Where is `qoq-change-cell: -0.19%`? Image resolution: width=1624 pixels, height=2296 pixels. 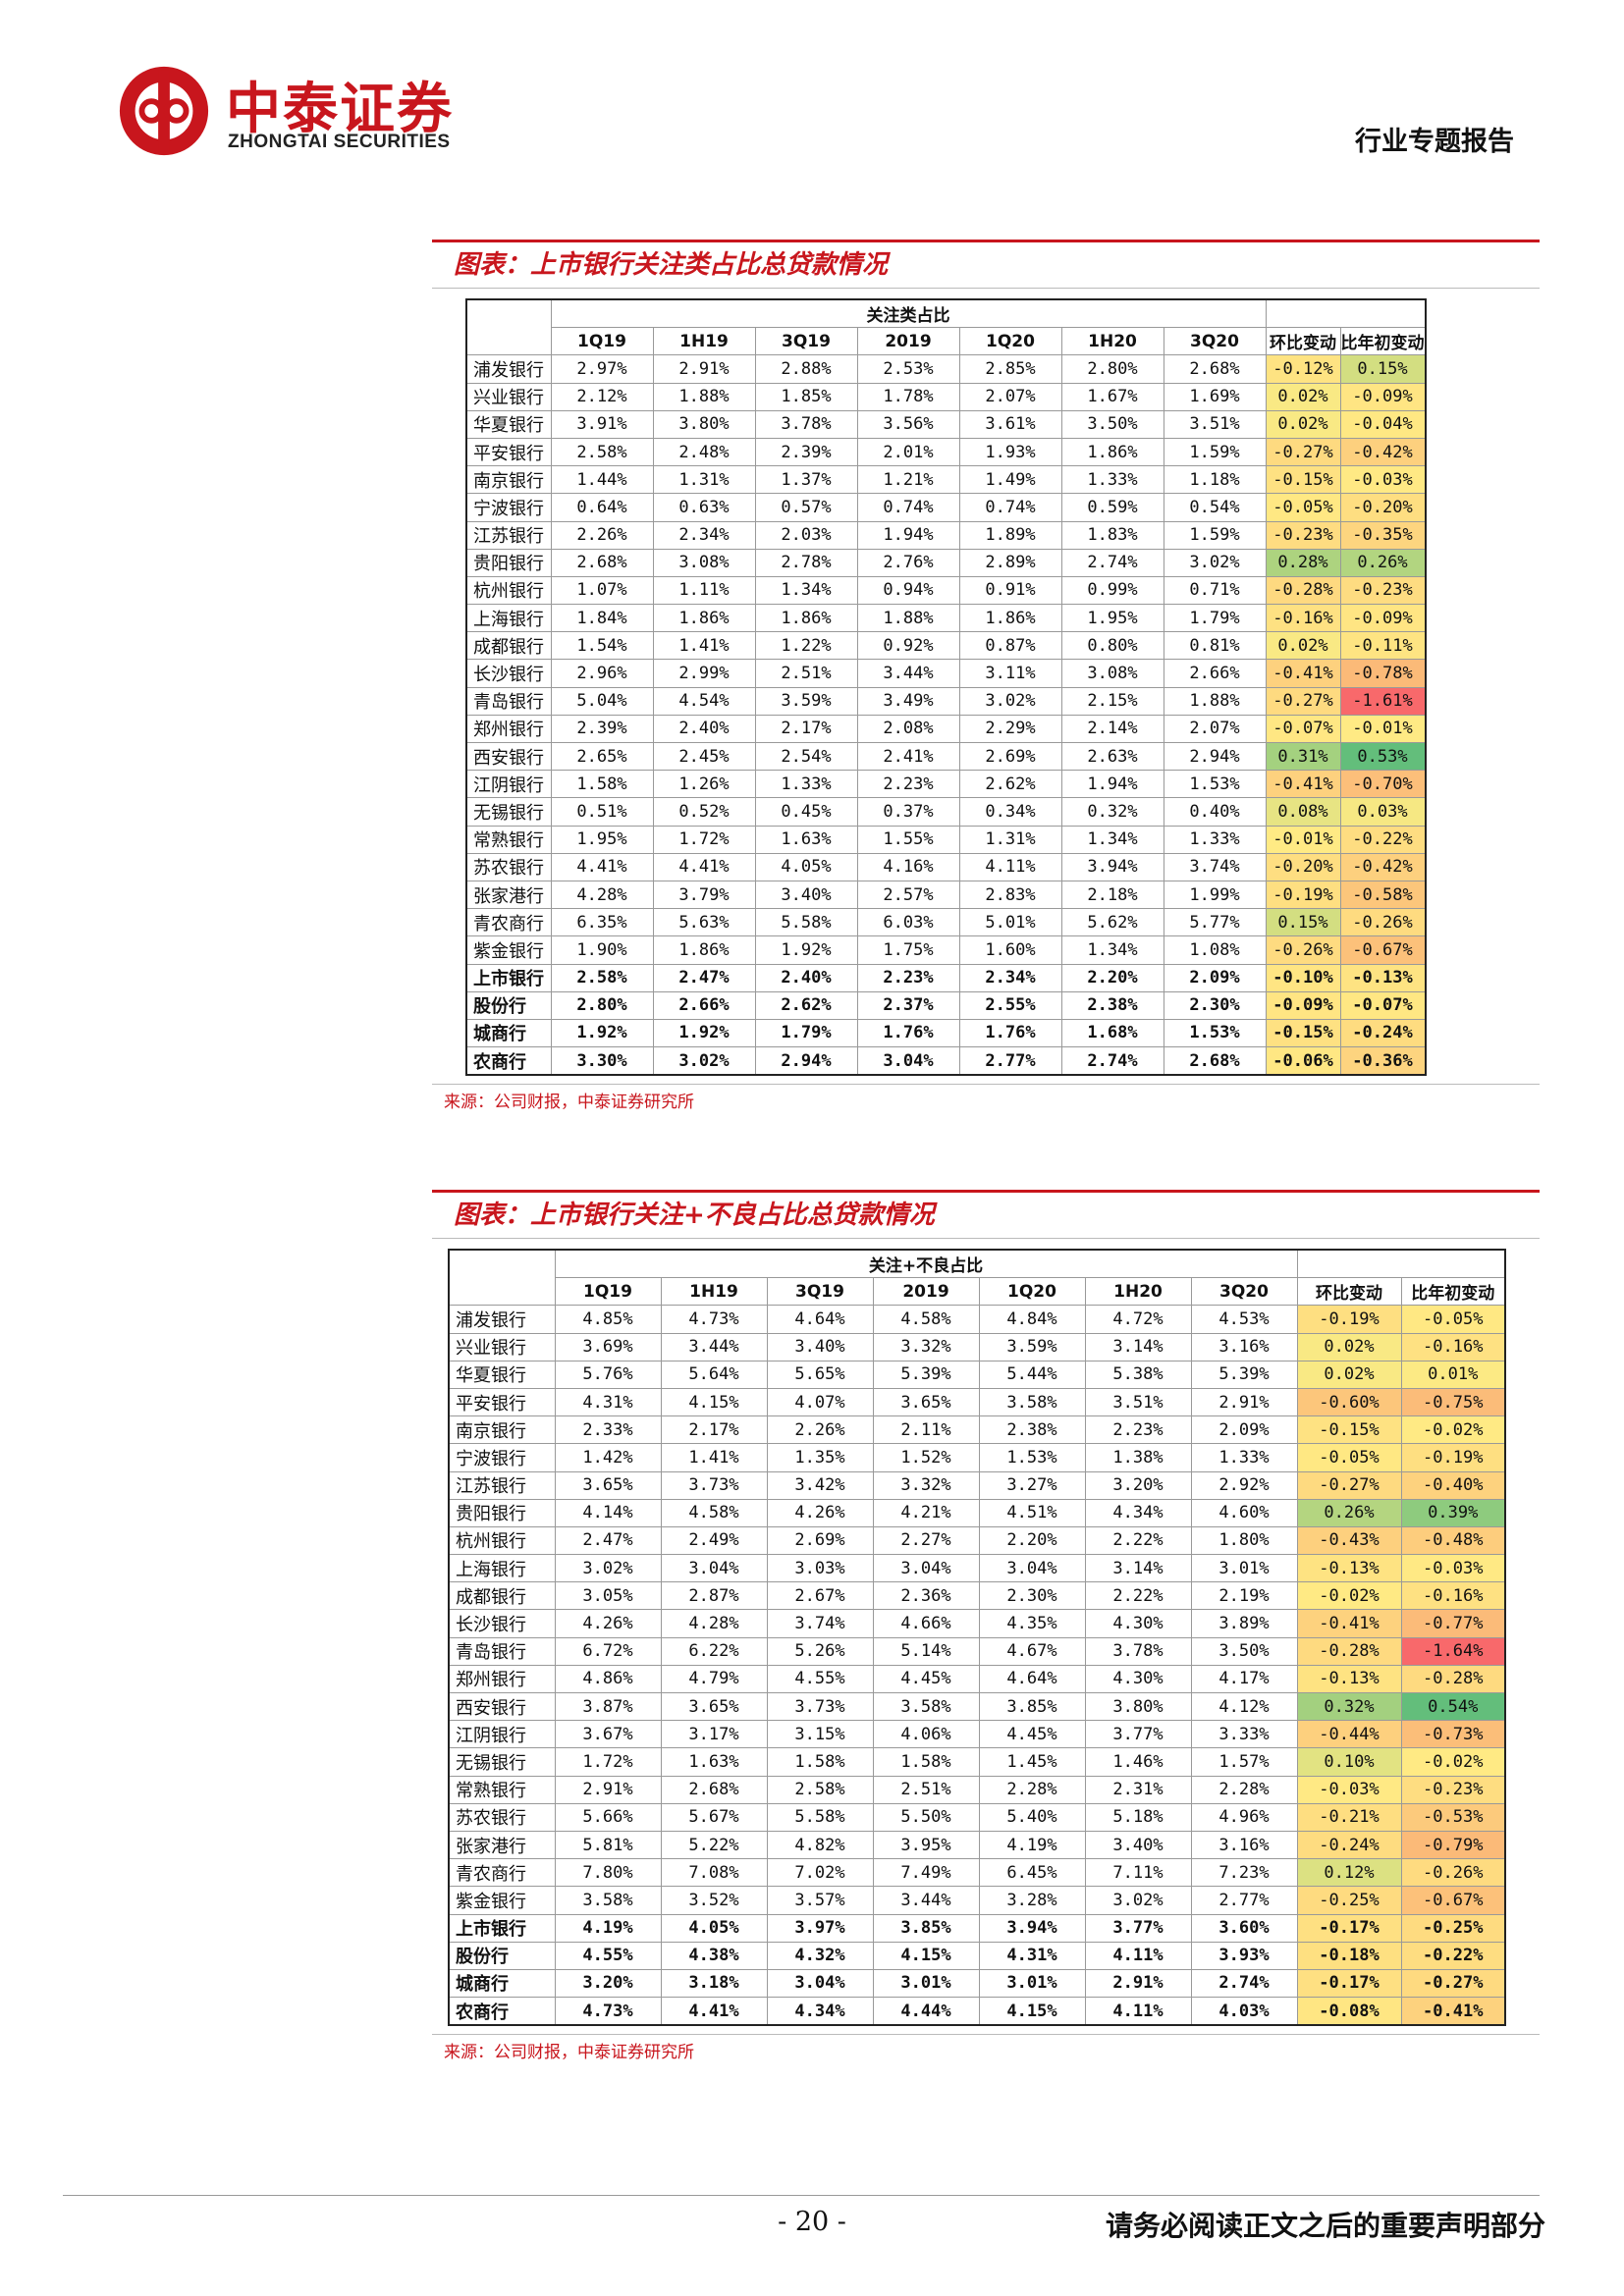
qoq-change-cell: -0.19% is located at coordinates (1303, 895).